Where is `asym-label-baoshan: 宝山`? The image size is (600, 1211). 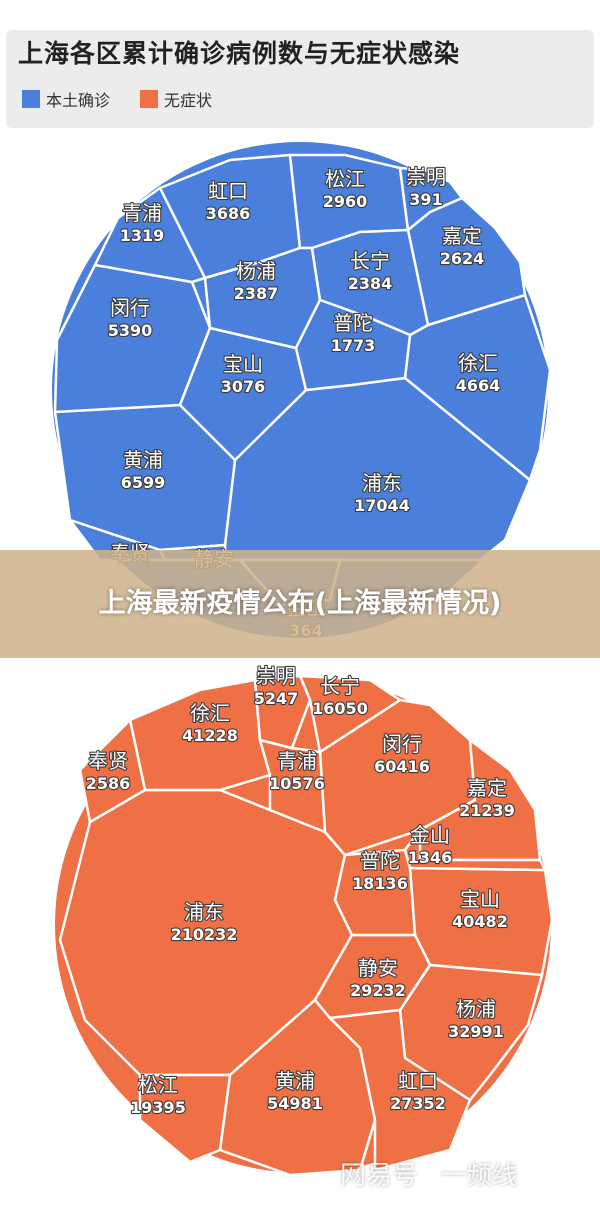 asym-label-baoshan: 宝山 is located at coordinates (480, 899).